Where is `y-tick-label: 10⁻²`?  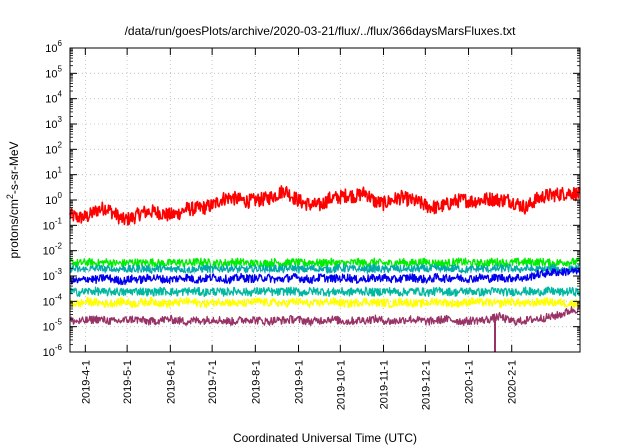 y-tick-label: 10⁻² is located at coordinates (53, 250).